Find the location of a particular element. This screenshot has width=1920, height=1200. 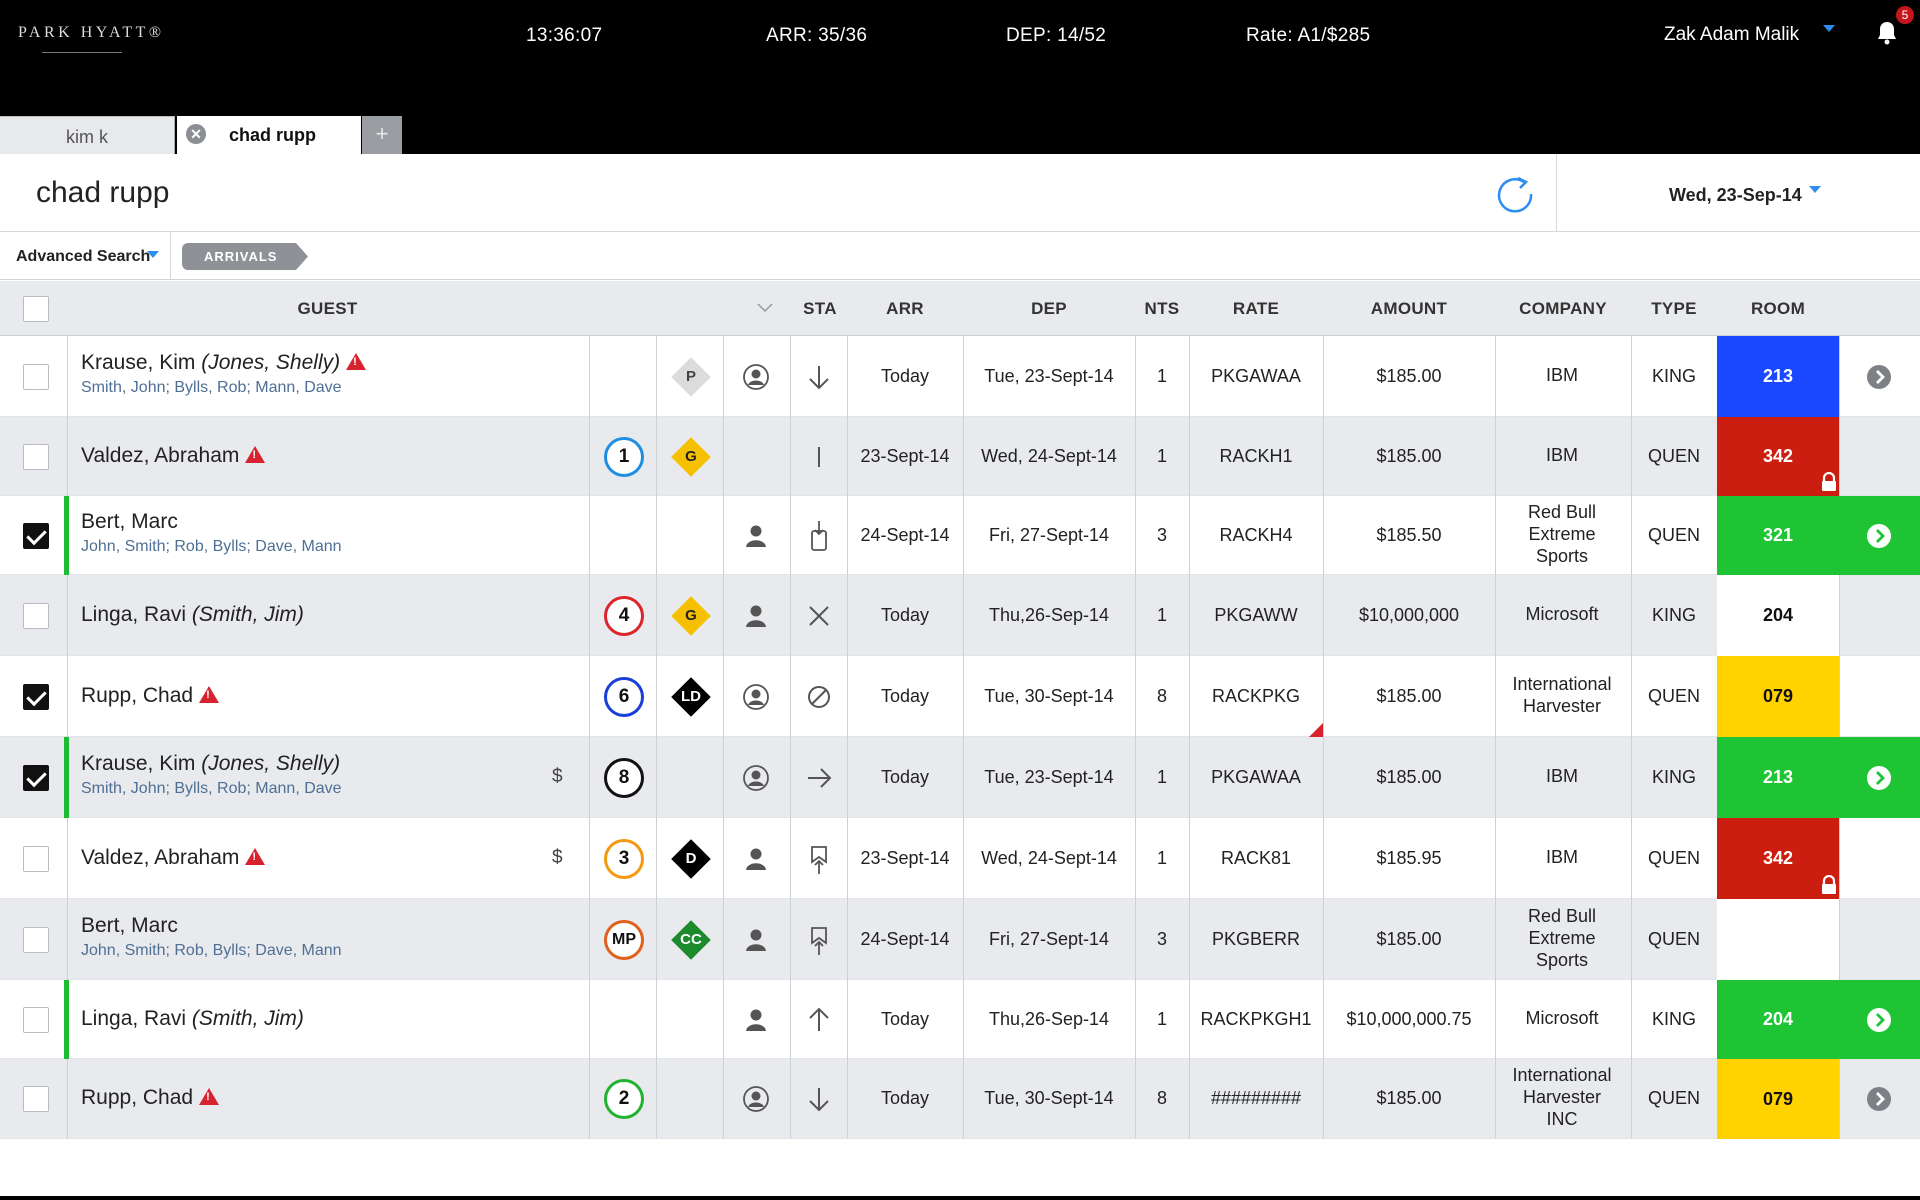

room-number is located at coordinates (1778, 939).